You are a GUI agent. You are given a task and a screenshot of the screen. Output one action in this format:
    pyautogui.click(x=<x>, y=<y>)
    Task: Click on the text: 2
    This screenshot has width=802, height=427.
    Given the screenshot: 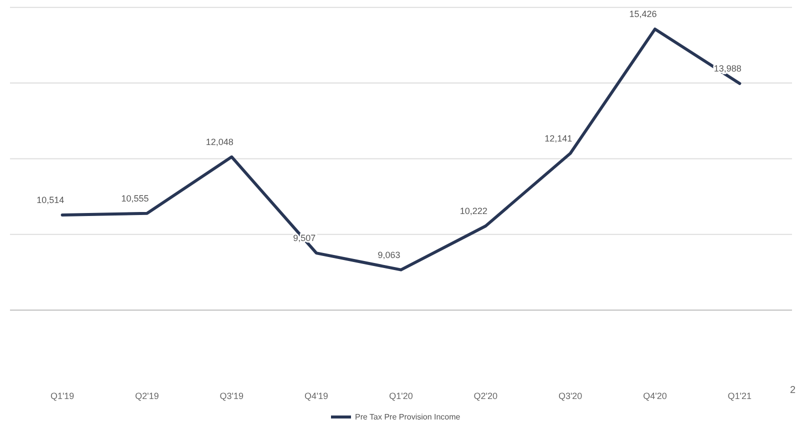 What is the action you would take?
    pyautogui.click(x=793, y=390)
    